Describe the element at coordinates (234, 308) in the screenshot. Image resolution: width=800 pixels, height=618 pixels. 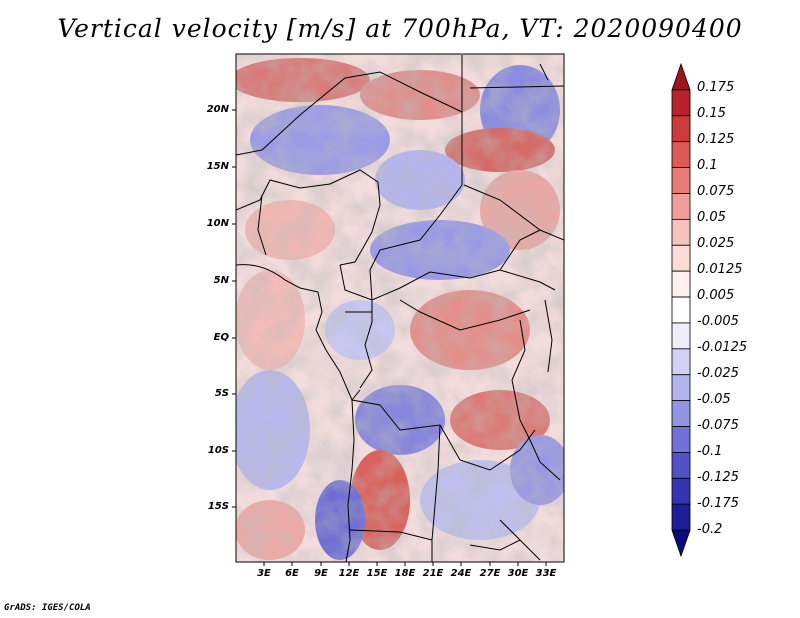
I see `lat-ticks` at that location.